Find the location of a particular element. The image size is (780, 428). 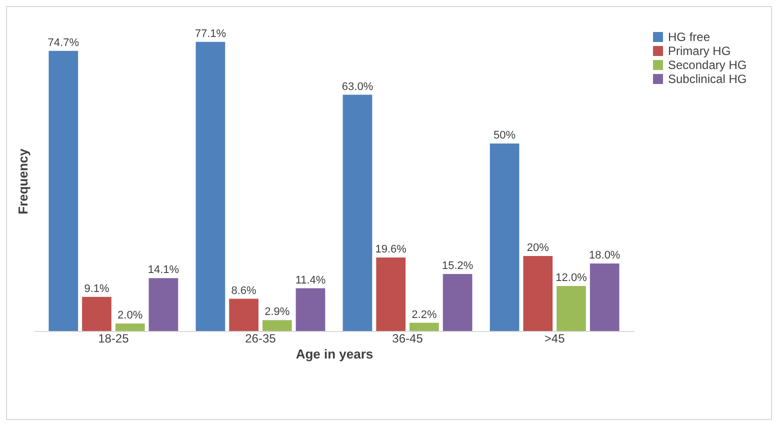

data-label: 15.2% is located at coordinates (458, 266).